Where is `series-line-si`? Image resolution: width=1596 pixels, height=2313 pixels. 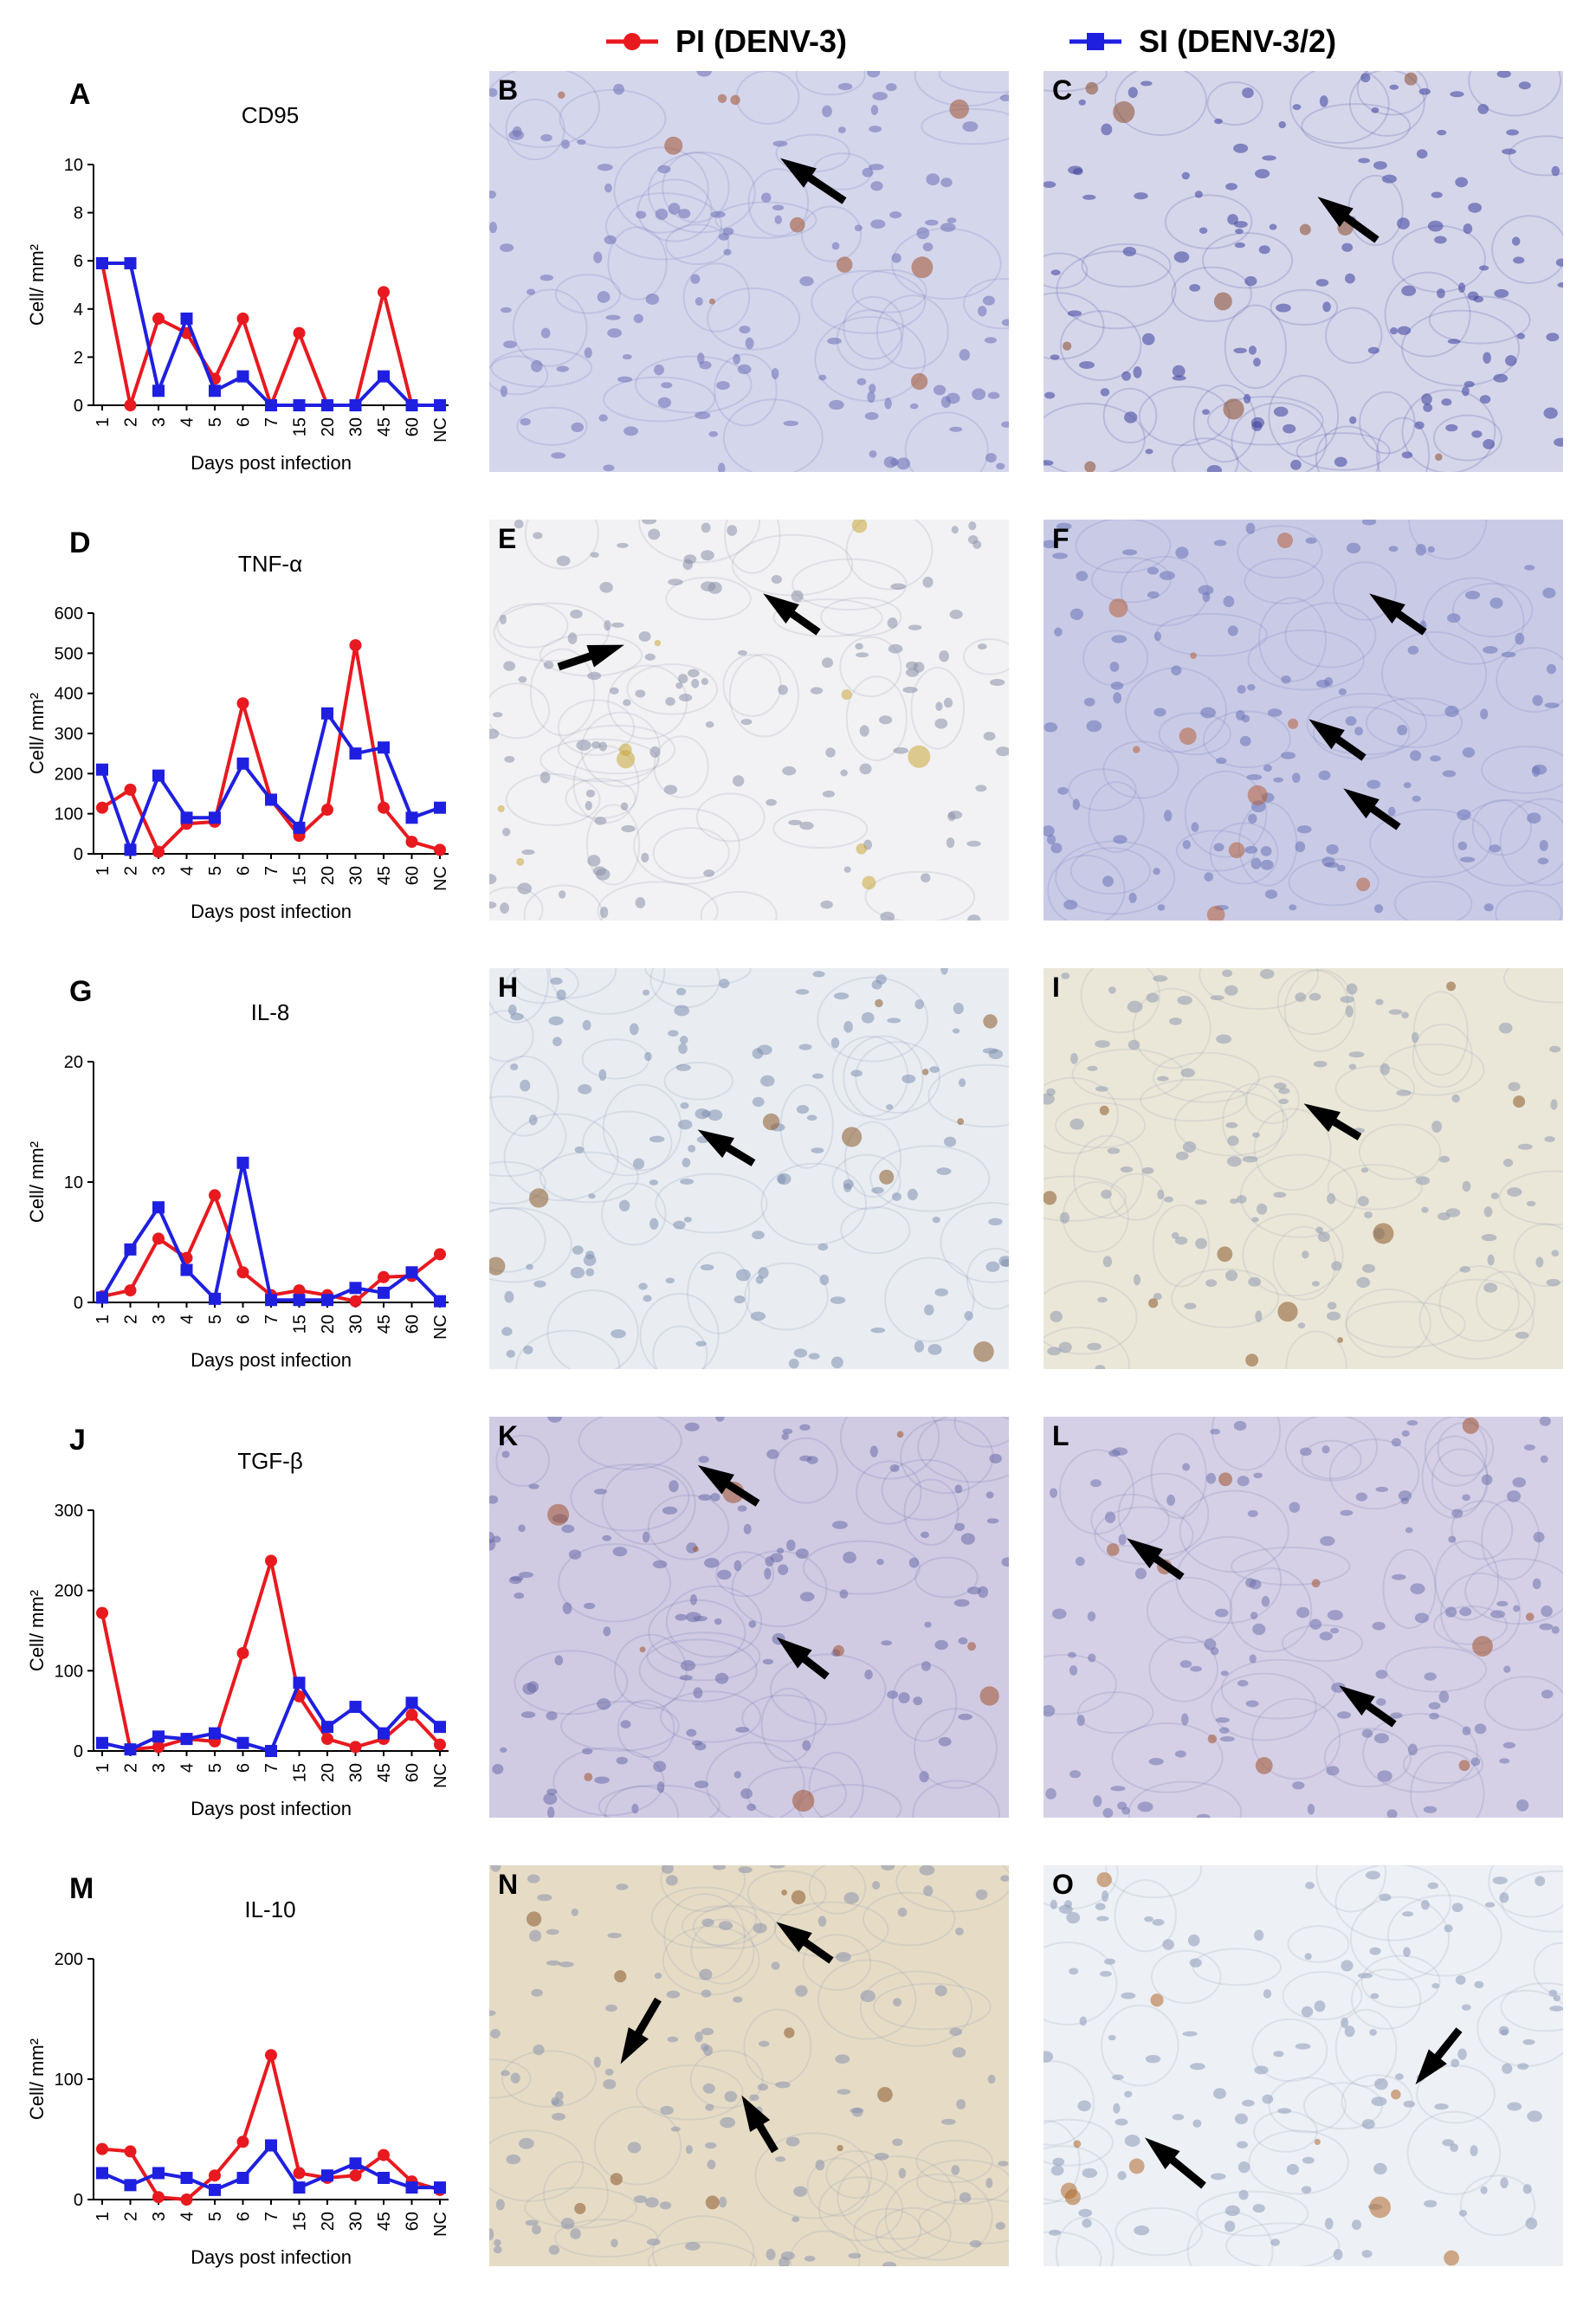 series-line-si is located at coordinates (271, 1232).